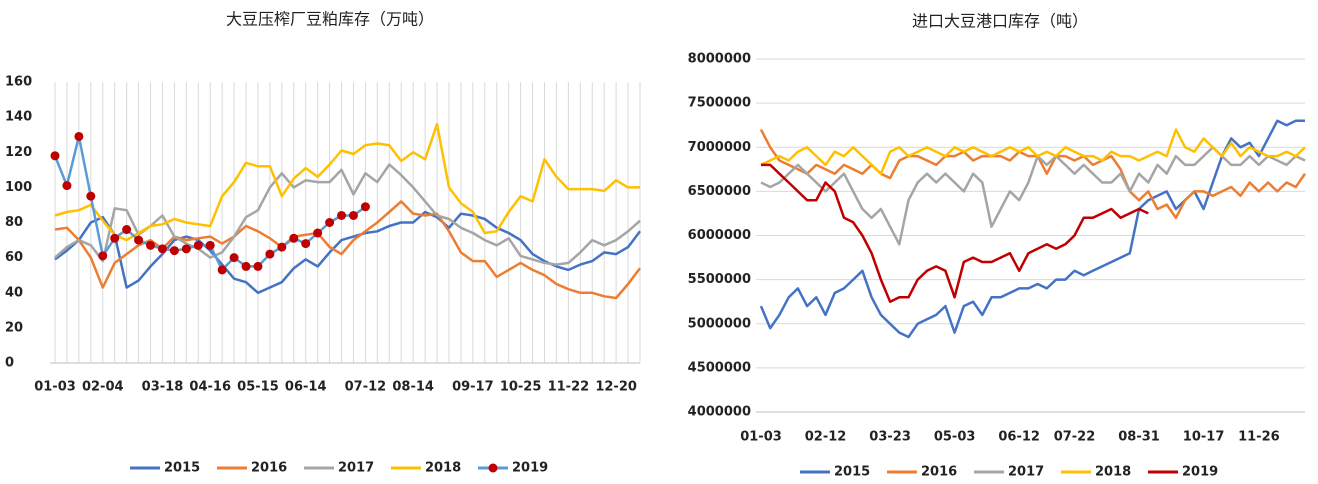 This screenshot has height=484, width=1318. Describe the element at coordinates (890, 437) in the screenshot. I see `x-tick-label: 03-23` at that location.